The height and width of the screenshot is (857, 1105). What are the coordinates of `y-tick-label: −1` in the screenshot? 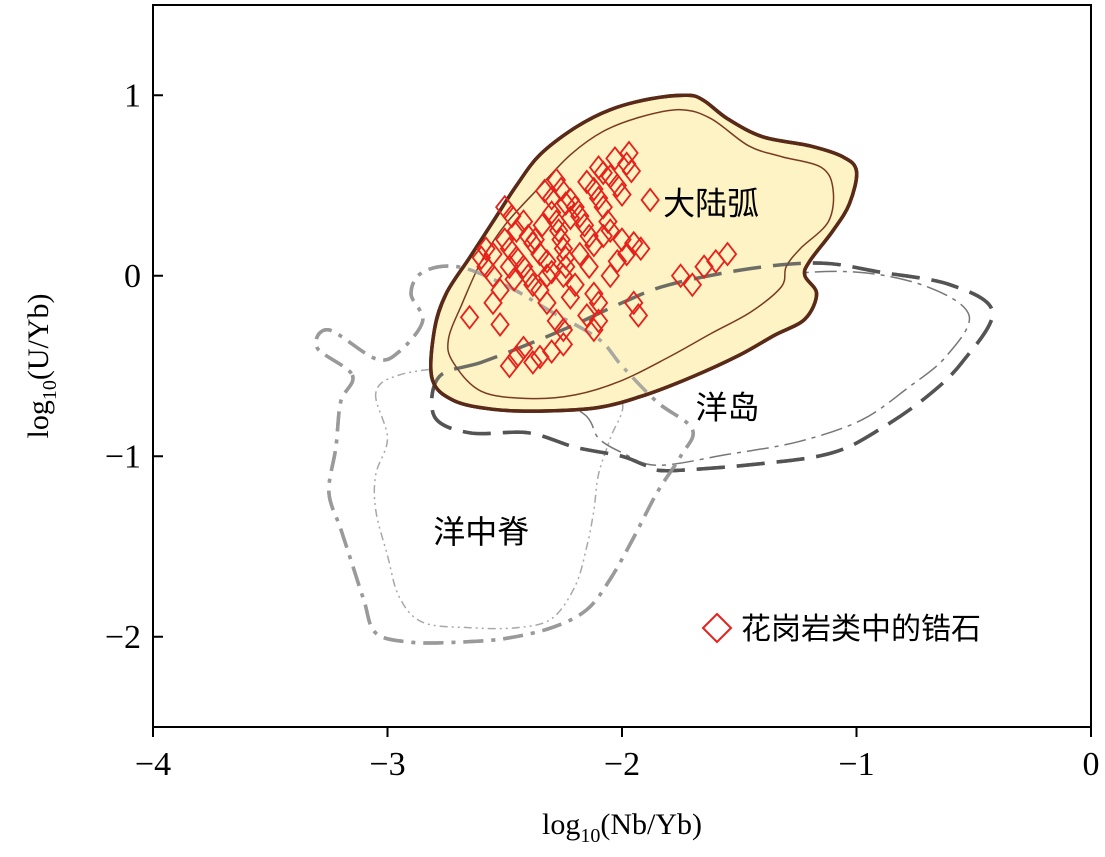 It's located at (123, 456).